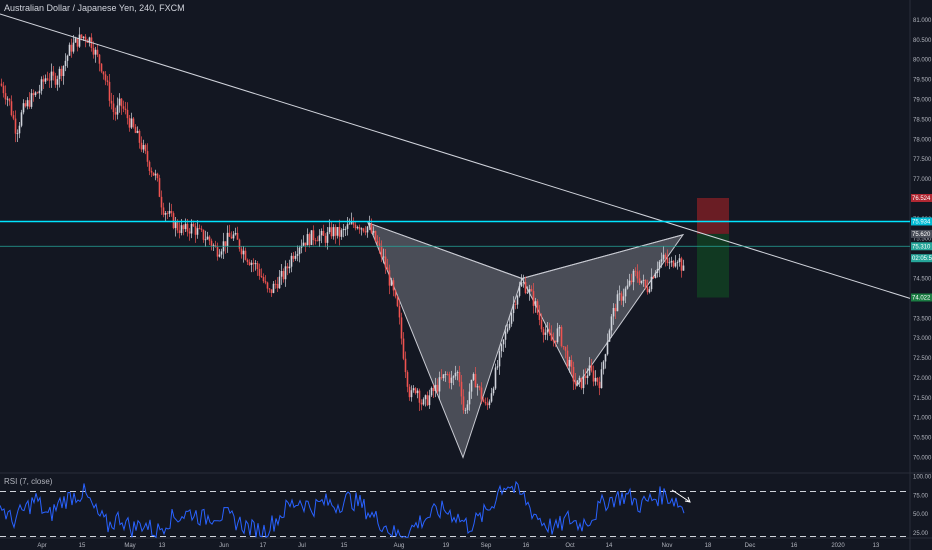  What do you see at coordinates (681, 496) in the screenshot?
I see `rsi-divergence-arrow` at bounding box center [681, 496].